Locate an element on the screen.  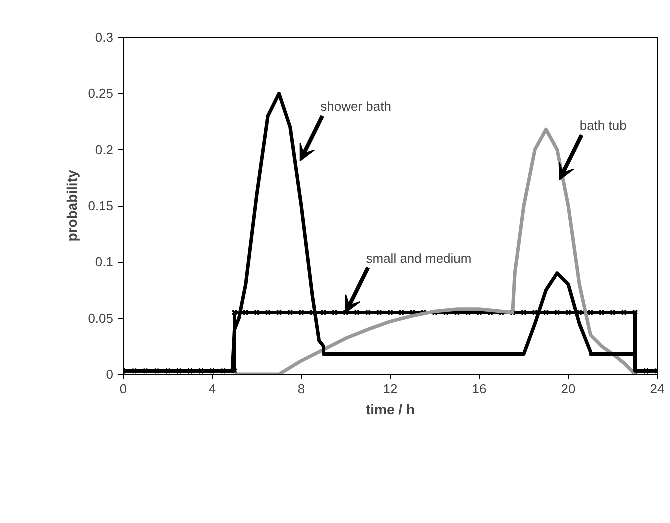
y-tick-label: 0.15 is located at coordinates (101, 206).